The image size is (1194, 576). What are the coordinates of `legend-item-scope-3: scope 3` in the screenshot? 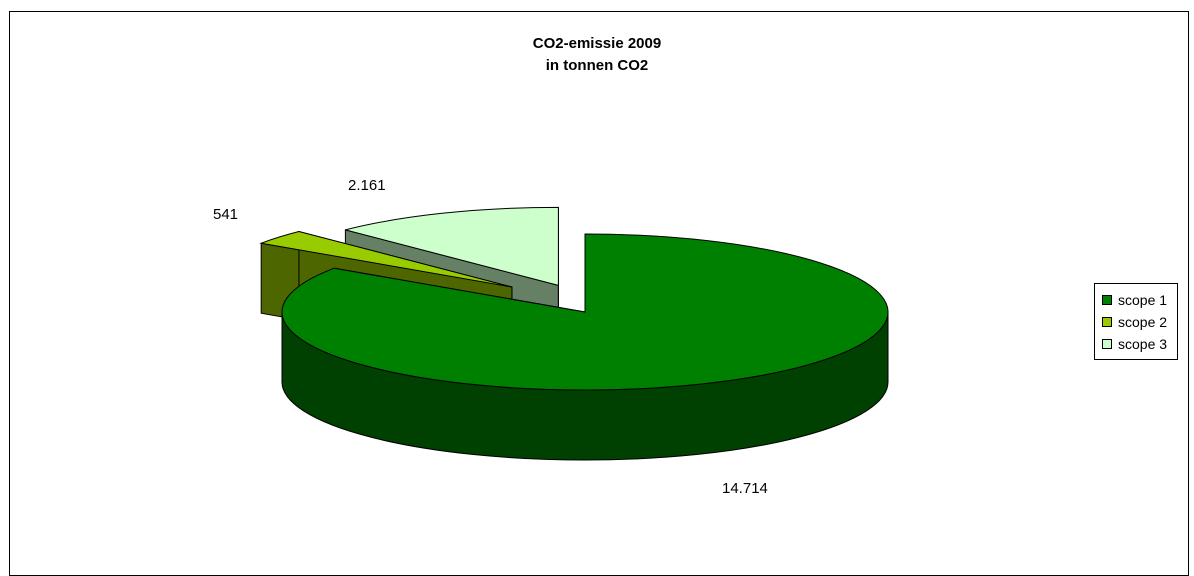 It's located at (1134, 344).